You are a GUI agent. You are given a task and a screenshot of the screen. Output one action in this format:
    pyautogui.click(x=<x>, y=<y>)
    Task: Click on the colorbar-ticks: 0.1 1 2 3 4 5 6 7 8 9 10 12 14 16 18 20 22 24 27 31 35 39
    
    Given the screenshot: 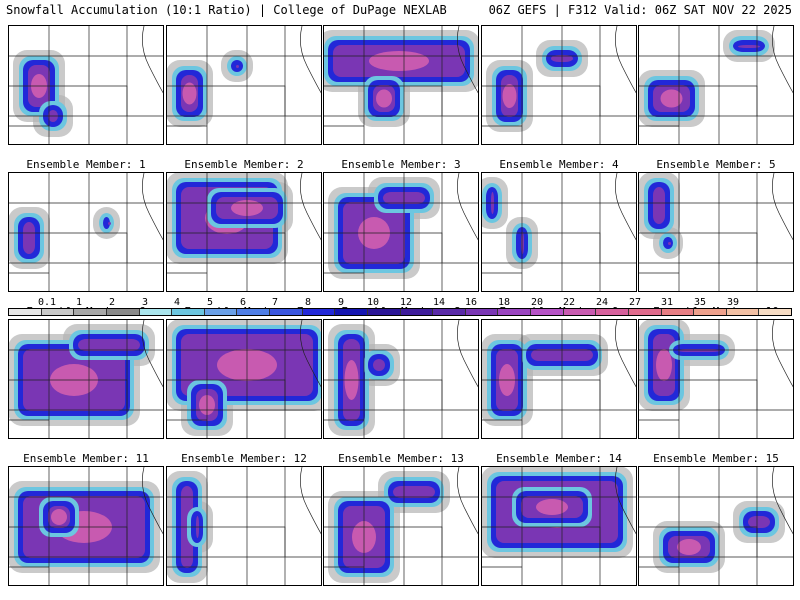 What is the action you would take?
    pyautogui.click(x=400, y=302)
    